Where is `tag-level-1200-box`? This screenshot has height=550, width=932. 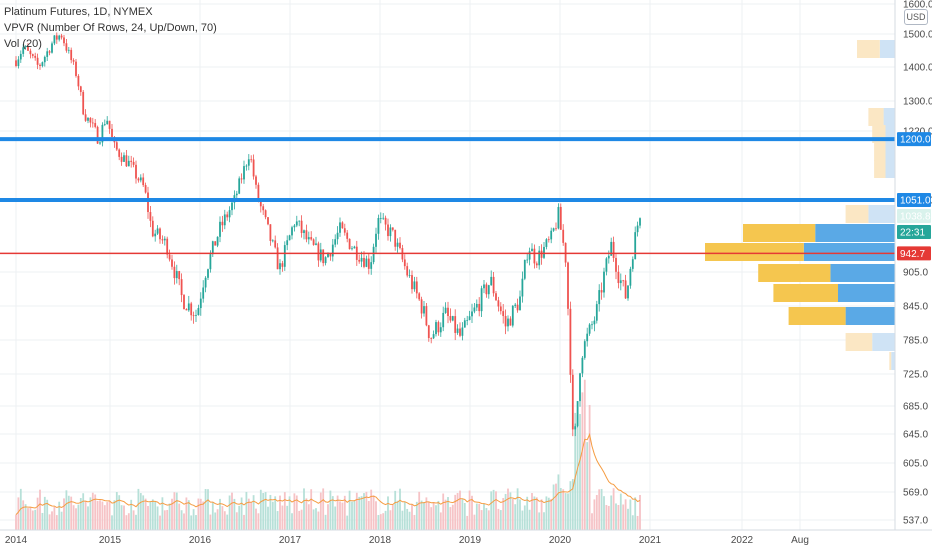
tag-level-1200-box is located at coordinates (914, 139).